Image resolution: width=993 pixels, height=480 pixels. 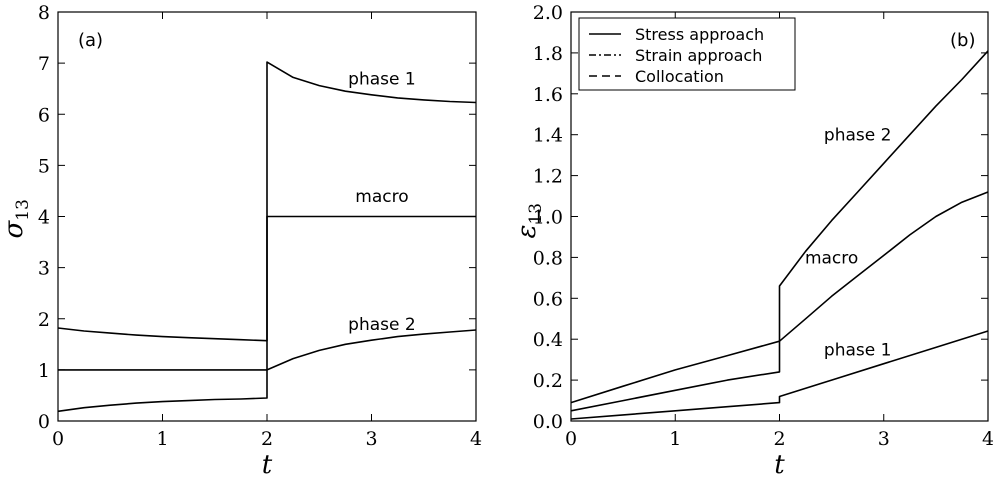 I want to click on y-tick-label: 1, so click(x=44, y=371).